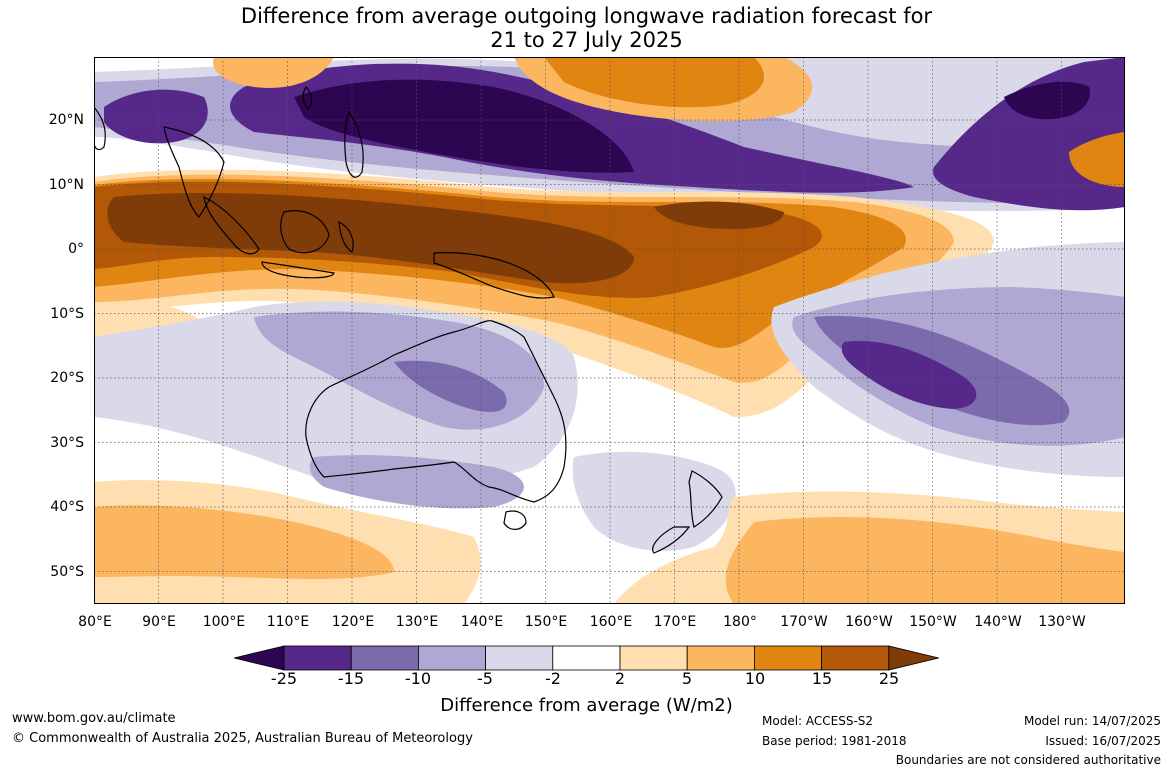  Describe the element at coordinates (804, 622) in the screenshot. I see `lon-label-170w: 170°W` at that location.